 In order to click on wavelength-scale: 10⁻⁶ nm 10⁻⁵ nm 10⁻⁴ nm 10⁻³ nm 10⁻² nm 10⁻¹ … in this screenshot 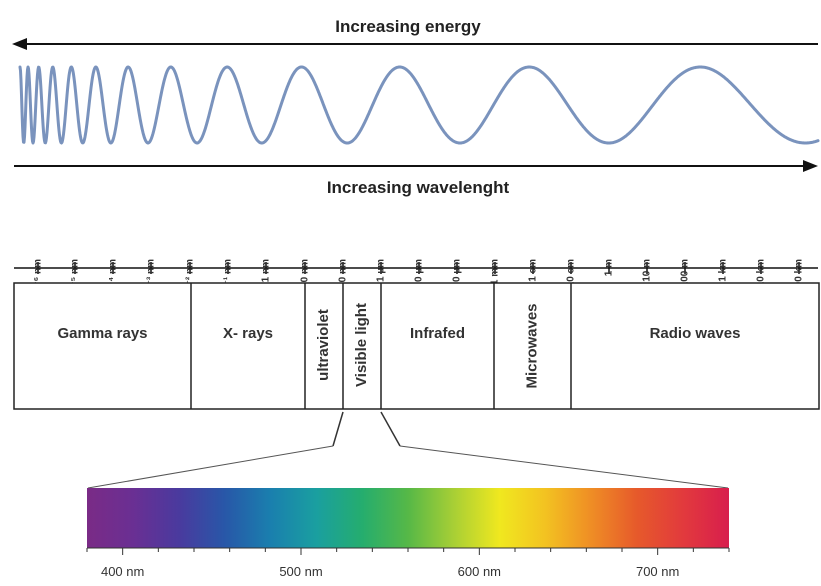, I will do `click(416, 278)`.